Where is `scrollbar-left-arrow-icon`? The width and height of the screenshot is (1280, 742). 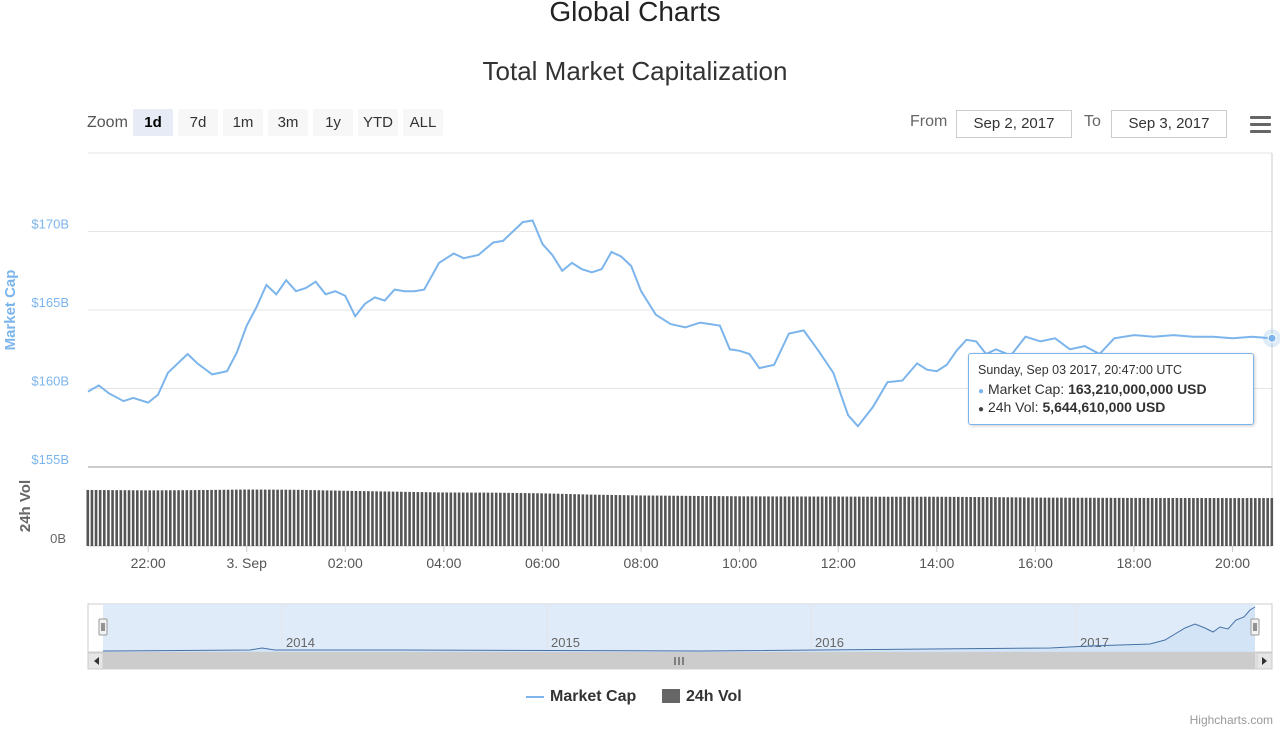 scrollbar-left-arrow-icon is located at coordinates (95, 661).